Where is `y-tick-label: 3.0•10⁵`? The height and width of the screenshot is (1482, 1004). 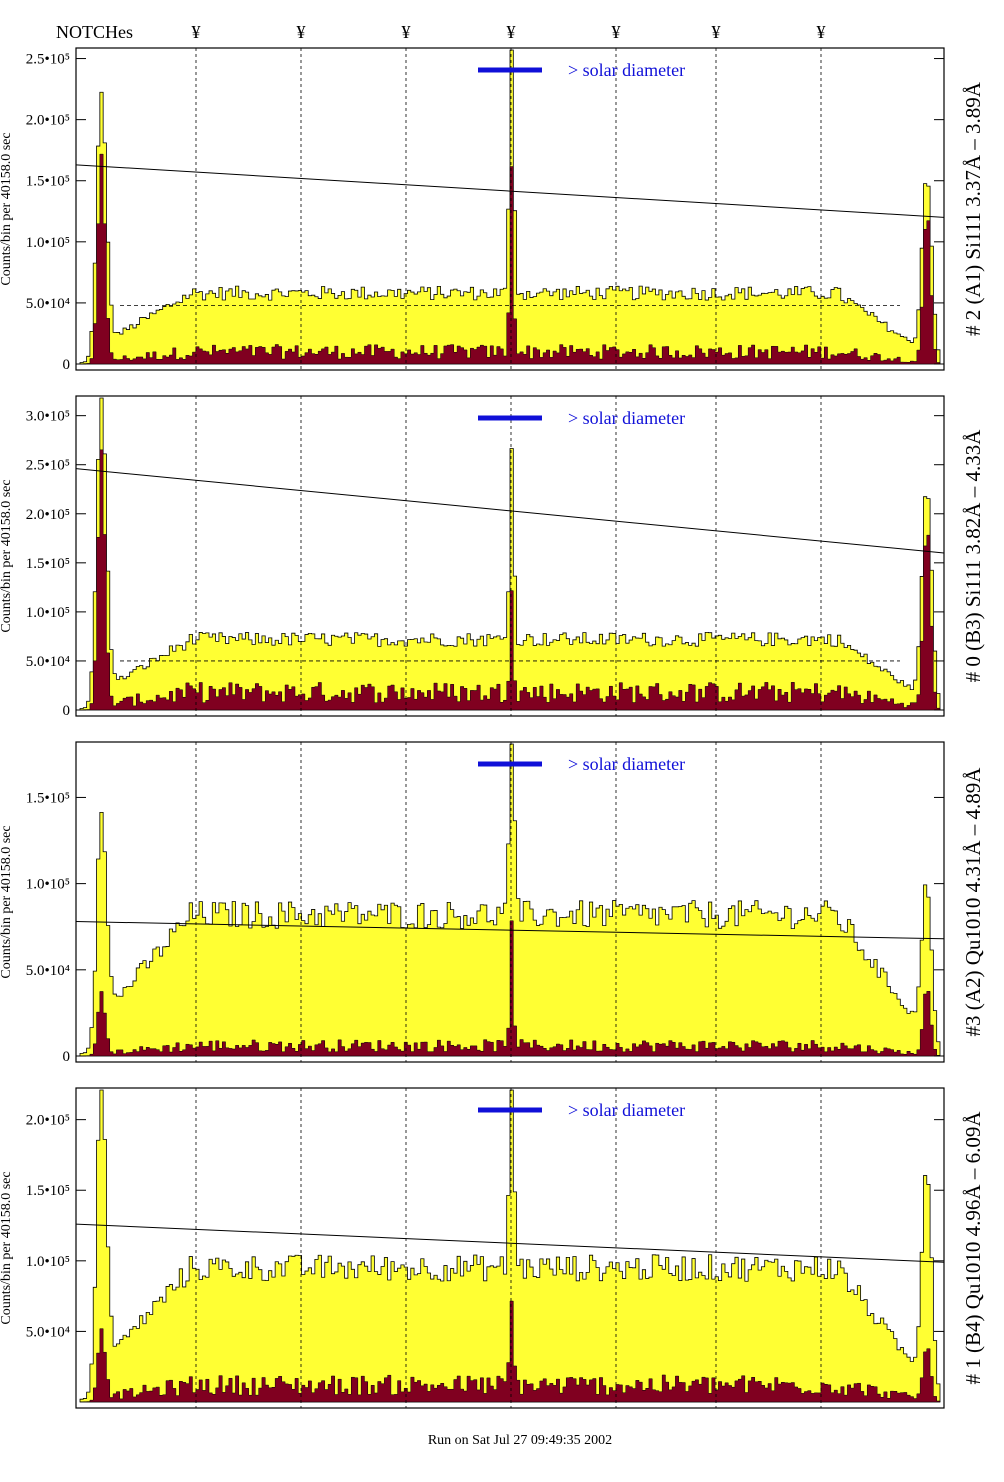
y-tick-label: 3.0•10⁵ is located at coordinates (48, 417).